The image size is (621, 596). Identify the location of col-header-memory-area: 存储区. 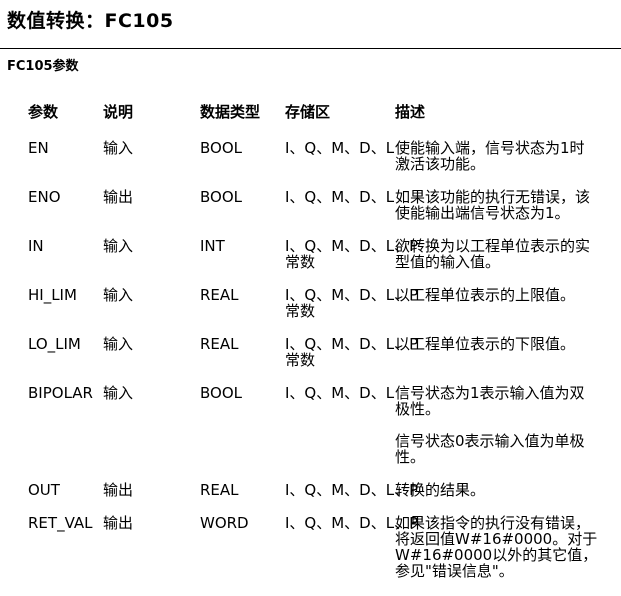
(308, 112).